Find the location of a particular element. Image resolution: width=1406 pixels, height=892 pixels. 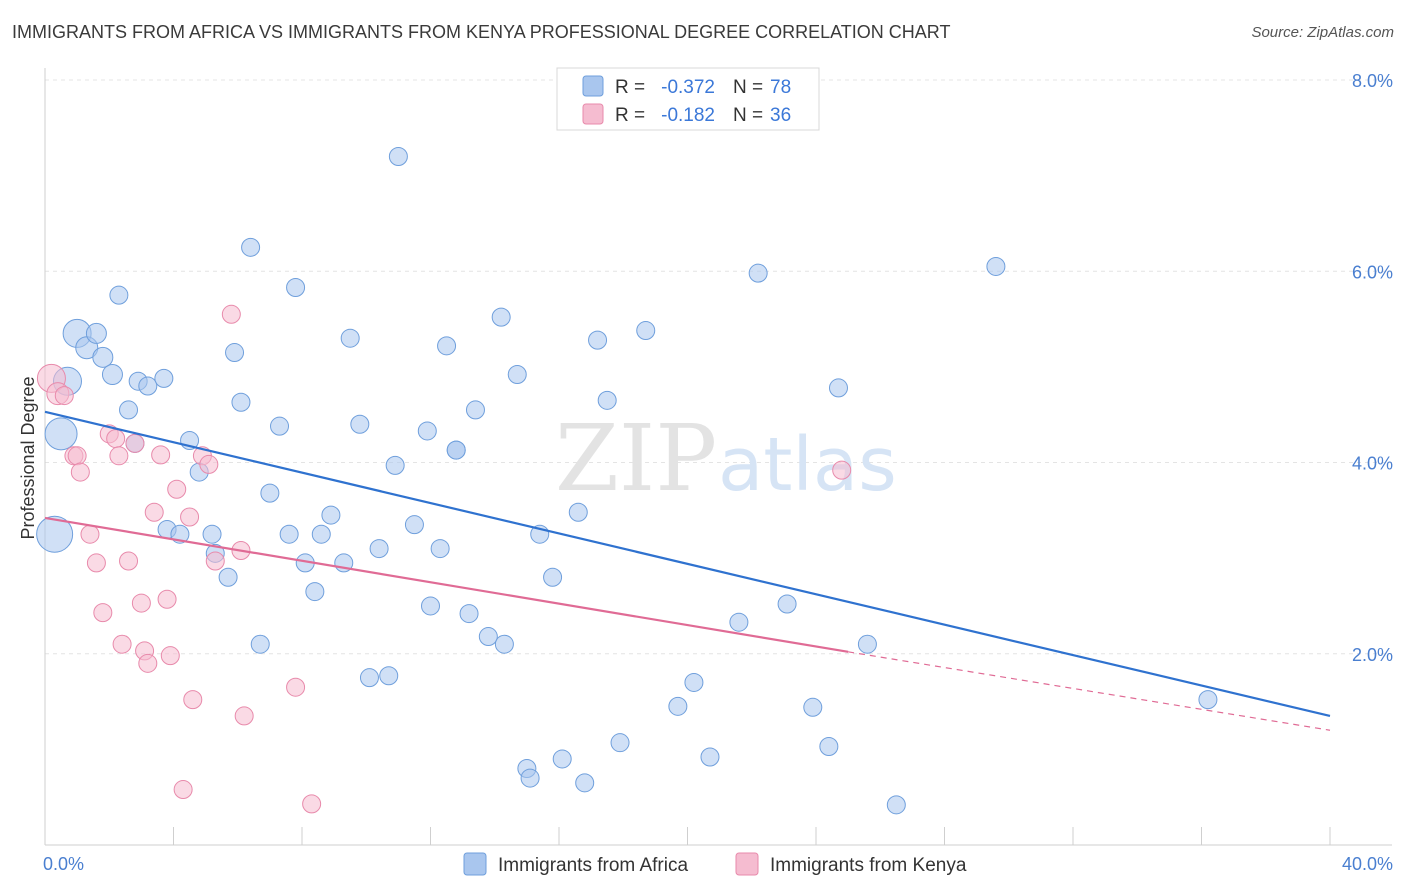

bottom-legend-label-1: Immigrants from Kenya is located at coordinates (868, 865).